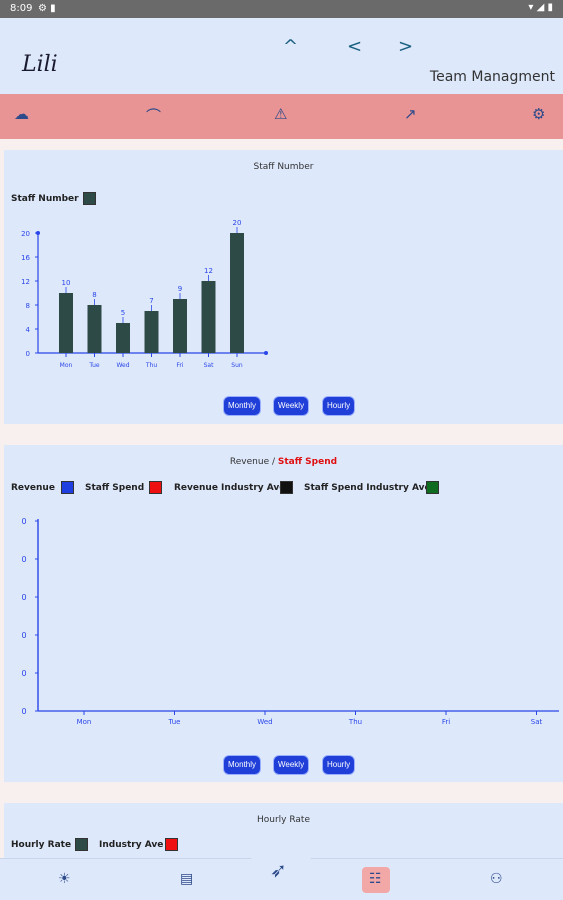 The height and width of the screenshot is (900, 563). Describe the element at coordinates (283, 820) in the screenshot. I see `hourly-card-title: Hourly Rate` at that location.